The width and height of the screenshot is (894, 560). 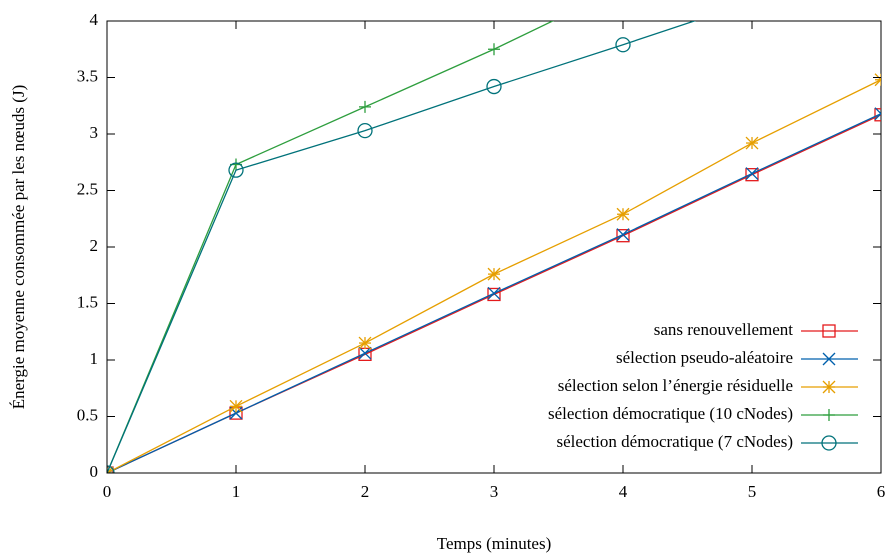 I want to click on legend-label: sélection selon l’énergie résiduelle, so click(x=675, y=385).